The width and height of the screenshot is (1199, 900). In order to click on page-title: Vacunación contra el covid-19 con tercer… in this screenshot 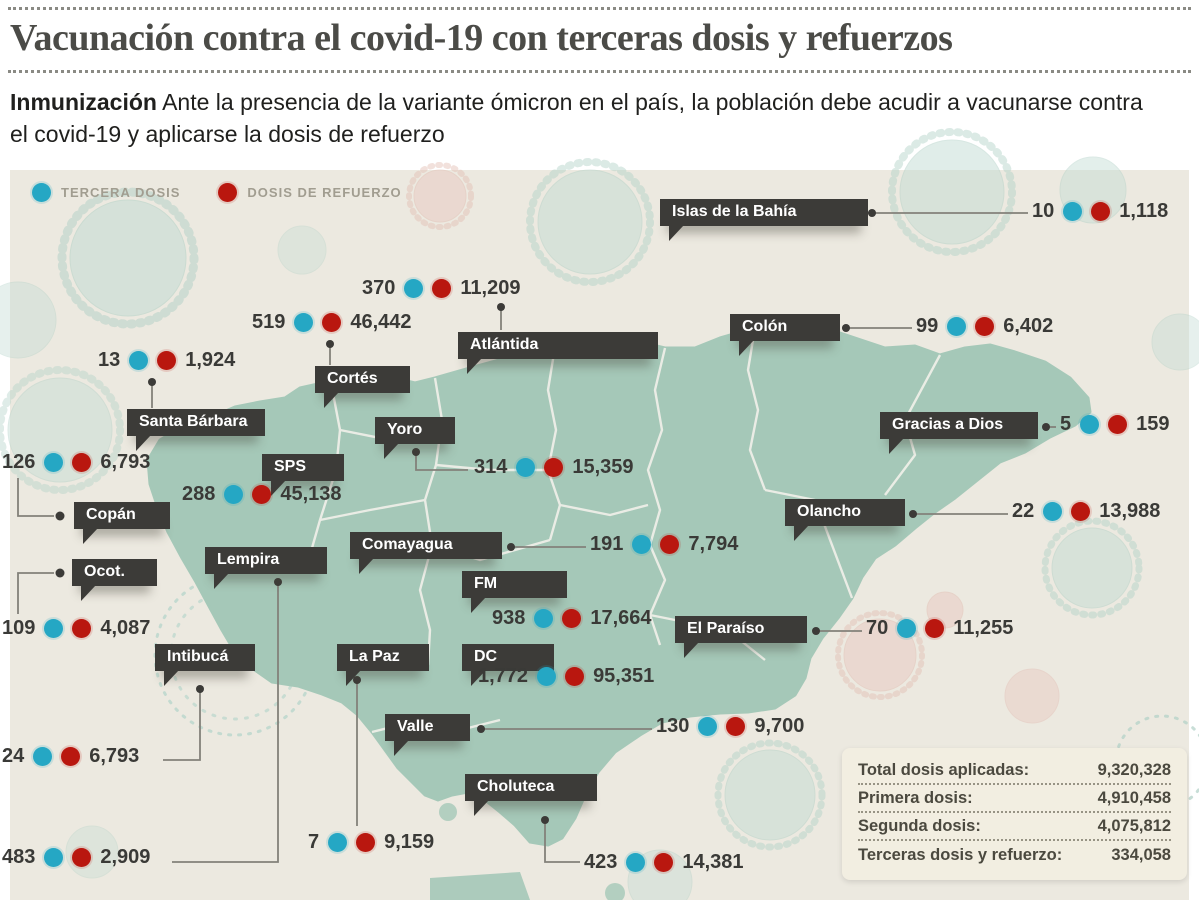, I will do `click(481, 38)`.